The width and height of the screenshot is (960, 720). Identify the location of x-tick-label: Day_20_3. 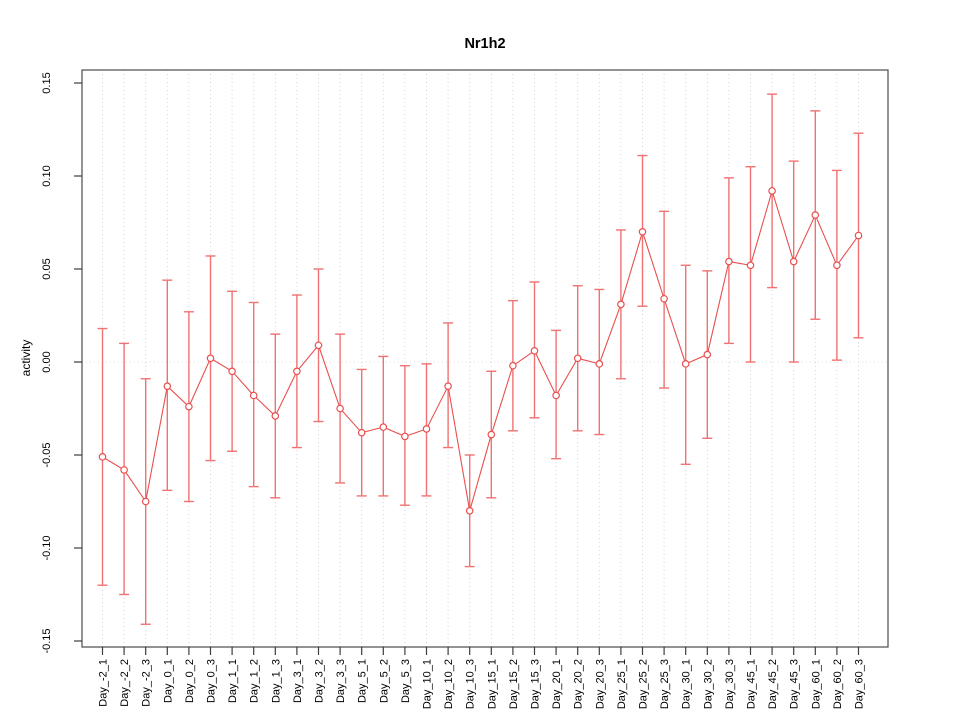
(600, 684).